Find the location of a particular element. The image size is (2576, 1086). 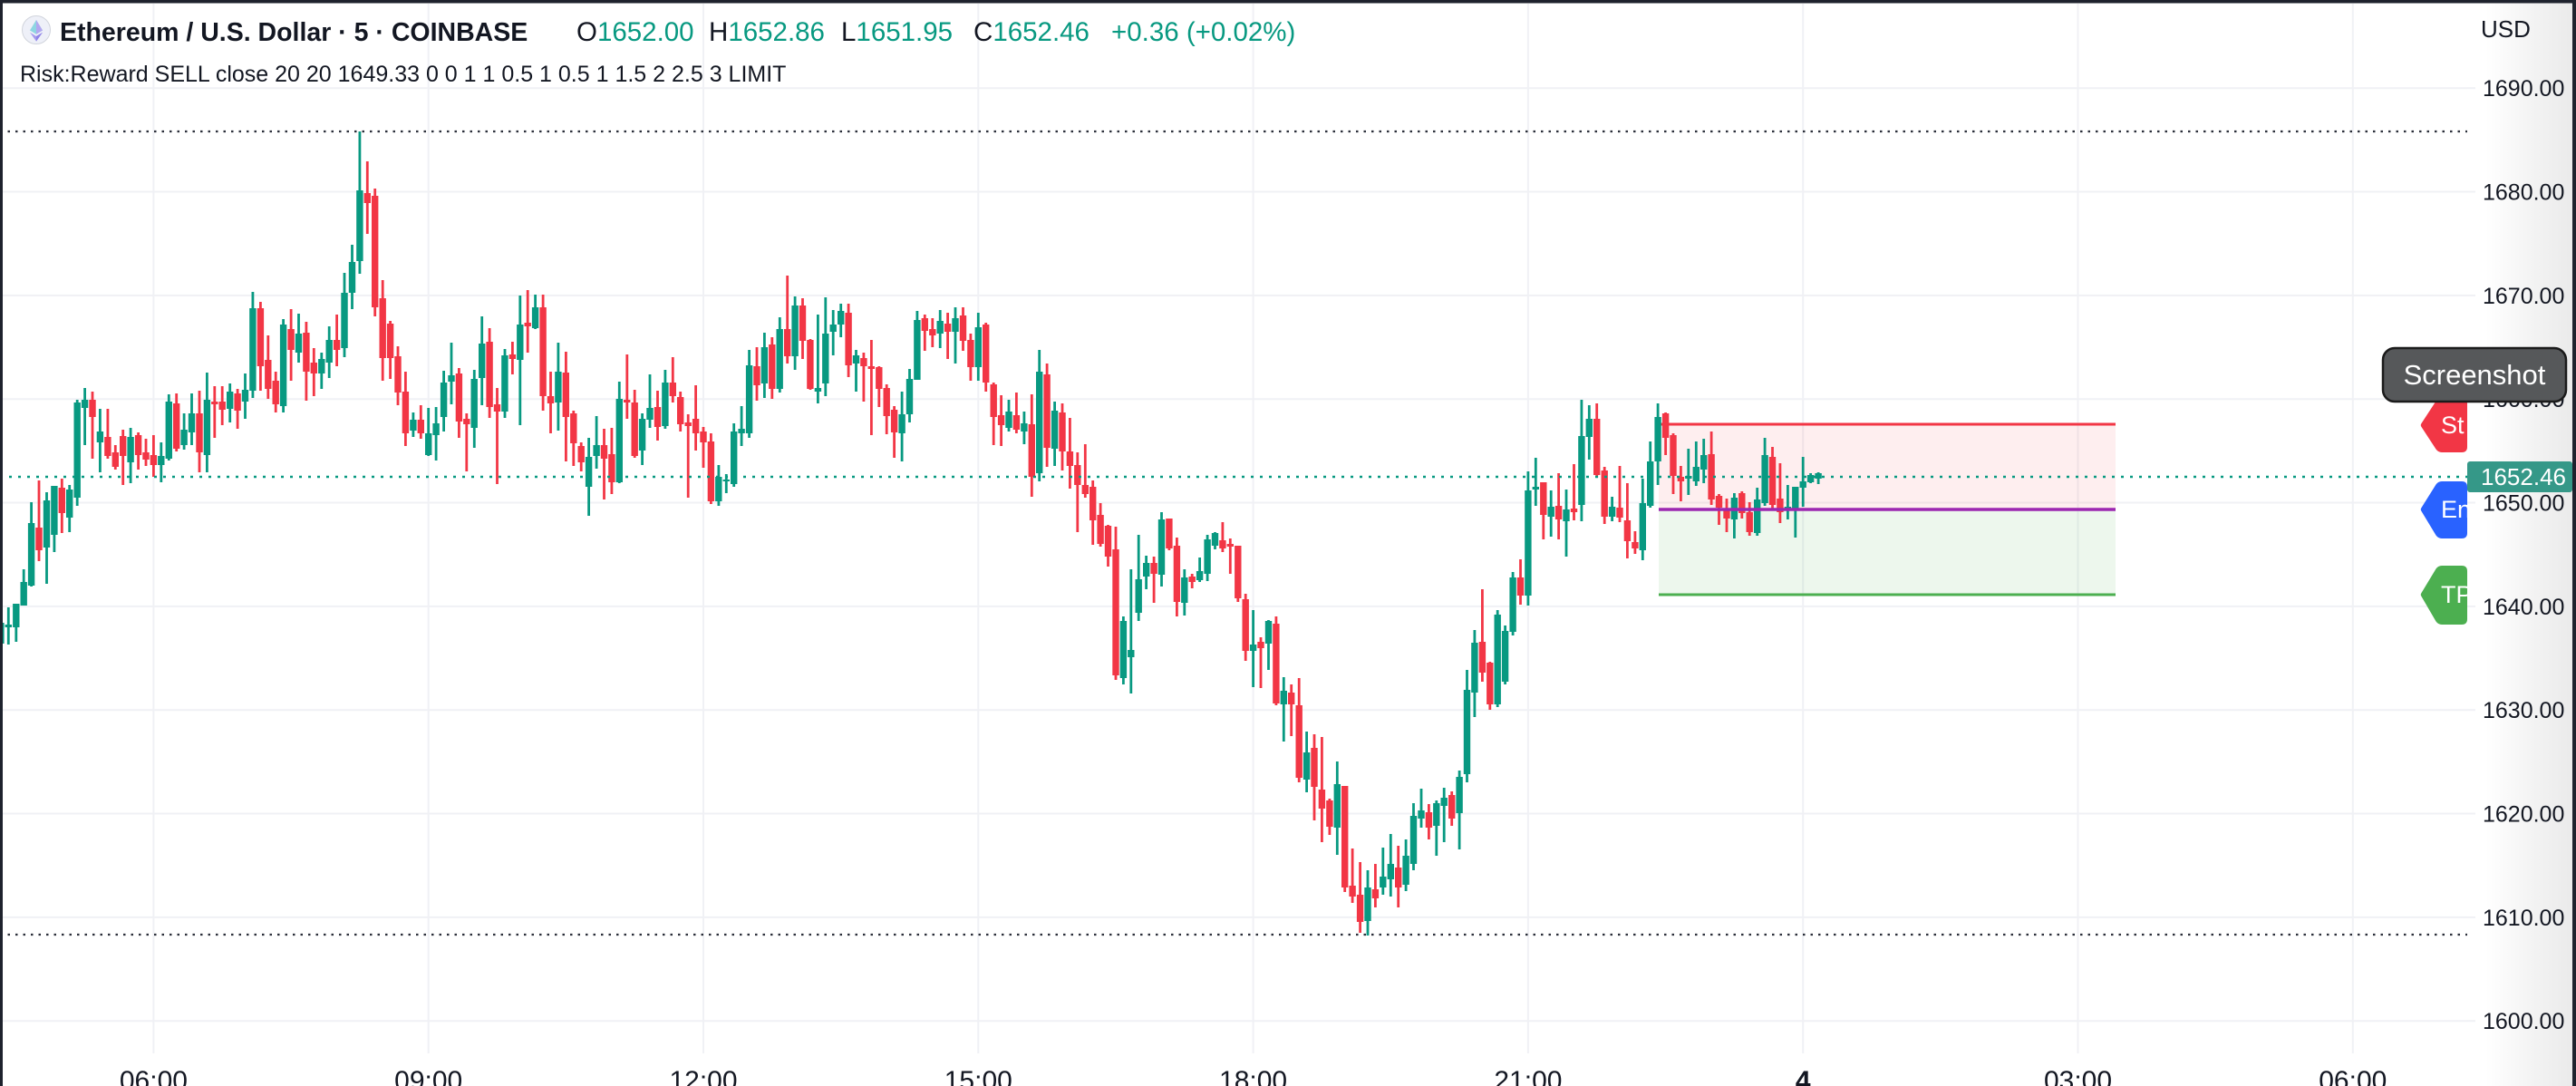

svg-text: 1652.46 is located at coordinates (2523, 476).